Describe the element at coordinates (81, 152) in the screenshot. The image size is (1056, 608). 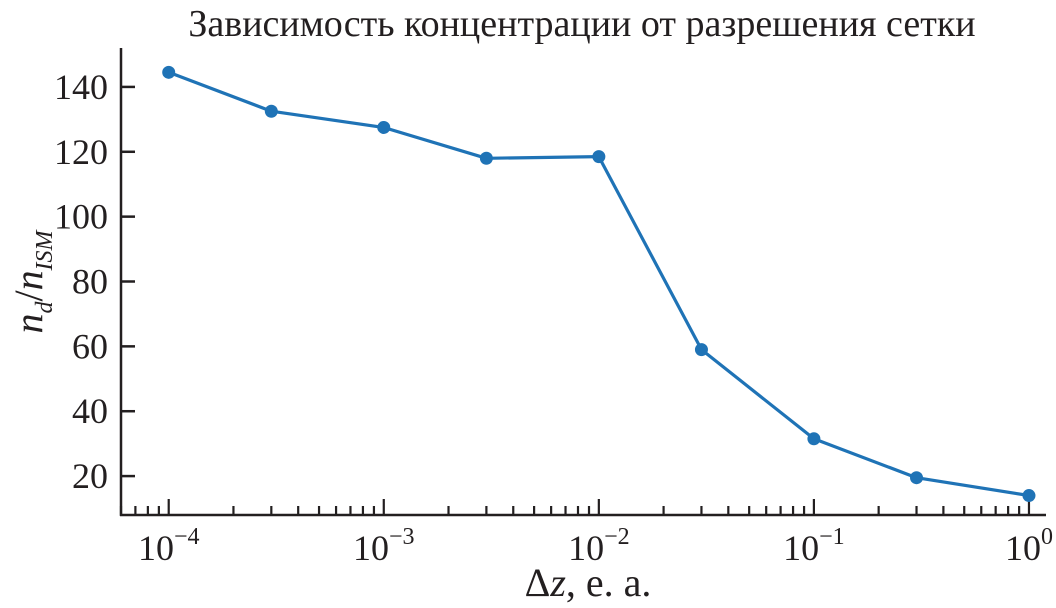
I see `y-tick-label: 120` at that location.